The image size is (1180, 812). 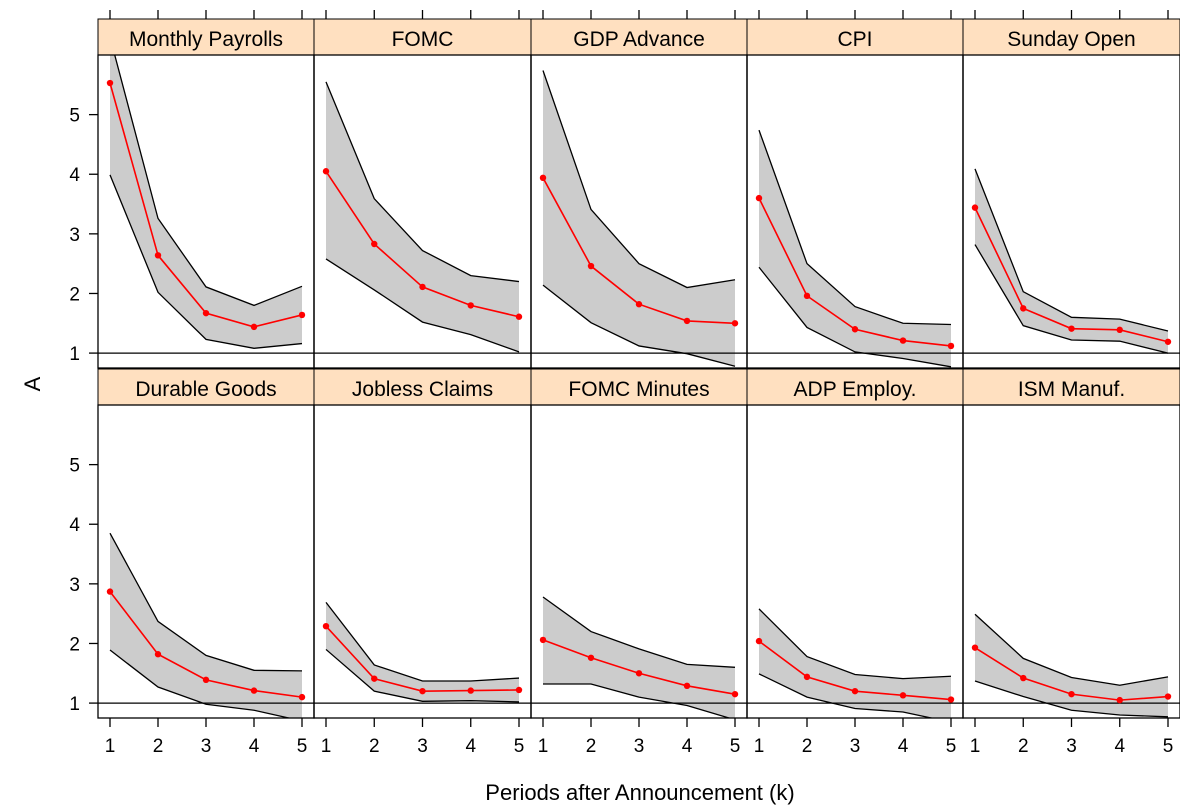 What do you see at coordinates (422, 562) in the screenshot?
I see `panel: Jobless Claims 1 2 3 4 5` at bounding box center [422, 562].